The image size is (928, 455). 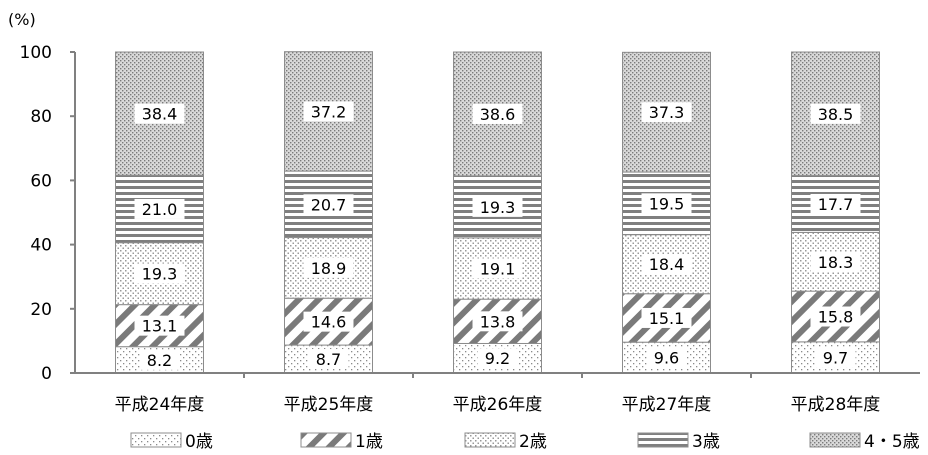 I want to click on y-tick-label: 40, so click(x=41, y=246).